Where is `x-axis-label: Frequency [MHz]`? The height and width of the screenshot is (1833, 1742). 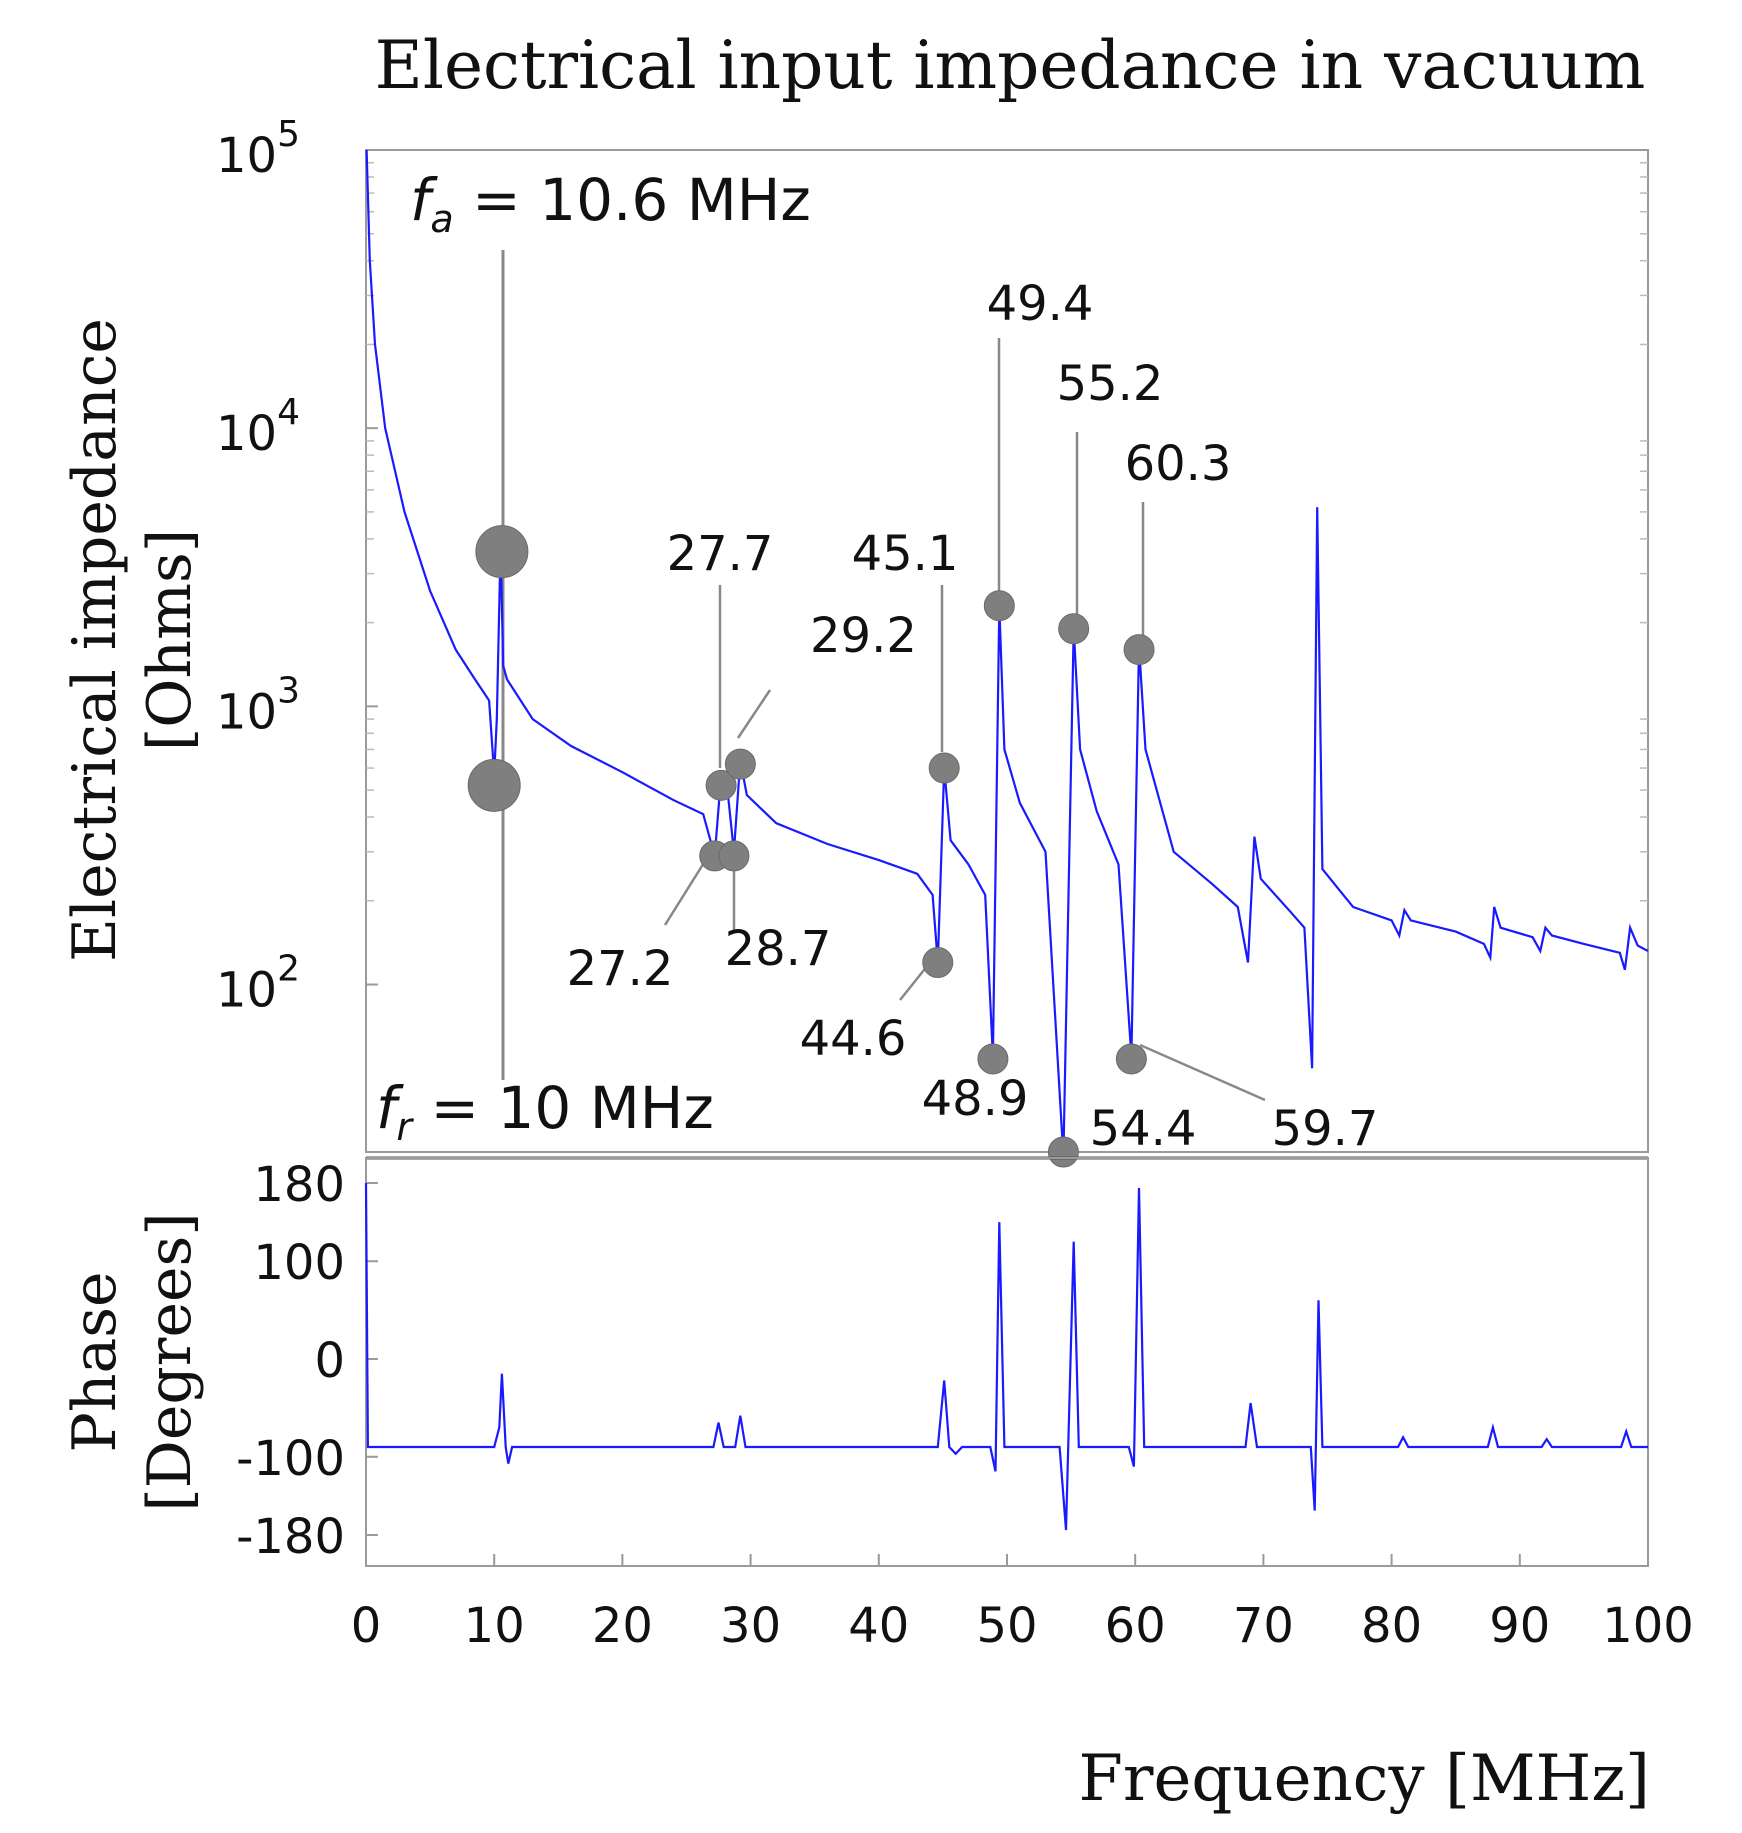 x-axis-label: Frequency [MHz] is located at coordinates (1365, 1779).